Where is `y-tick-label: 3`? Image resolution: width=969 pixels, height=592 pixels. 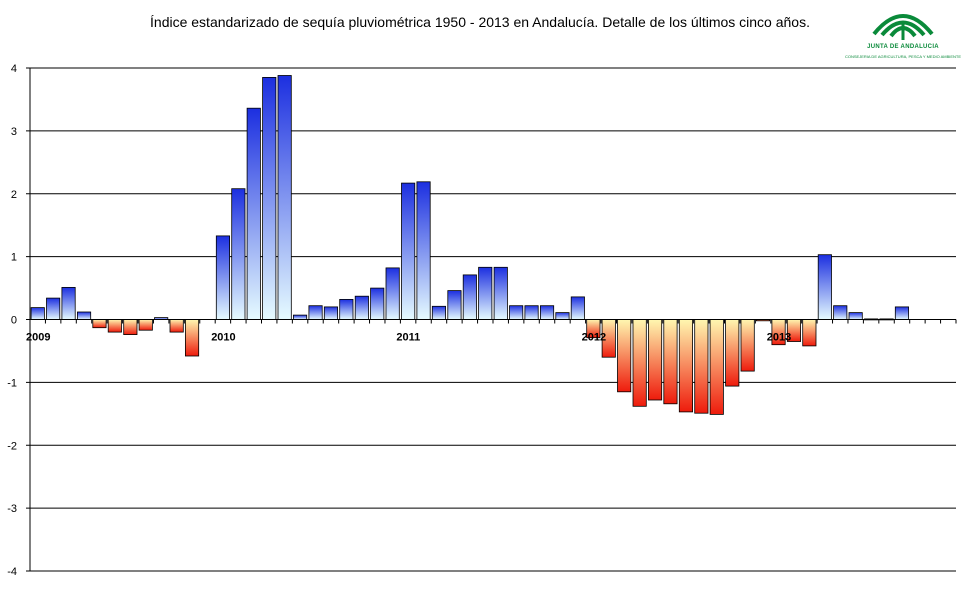 y-tick-label: 3 is located at coordinates (14, 132).